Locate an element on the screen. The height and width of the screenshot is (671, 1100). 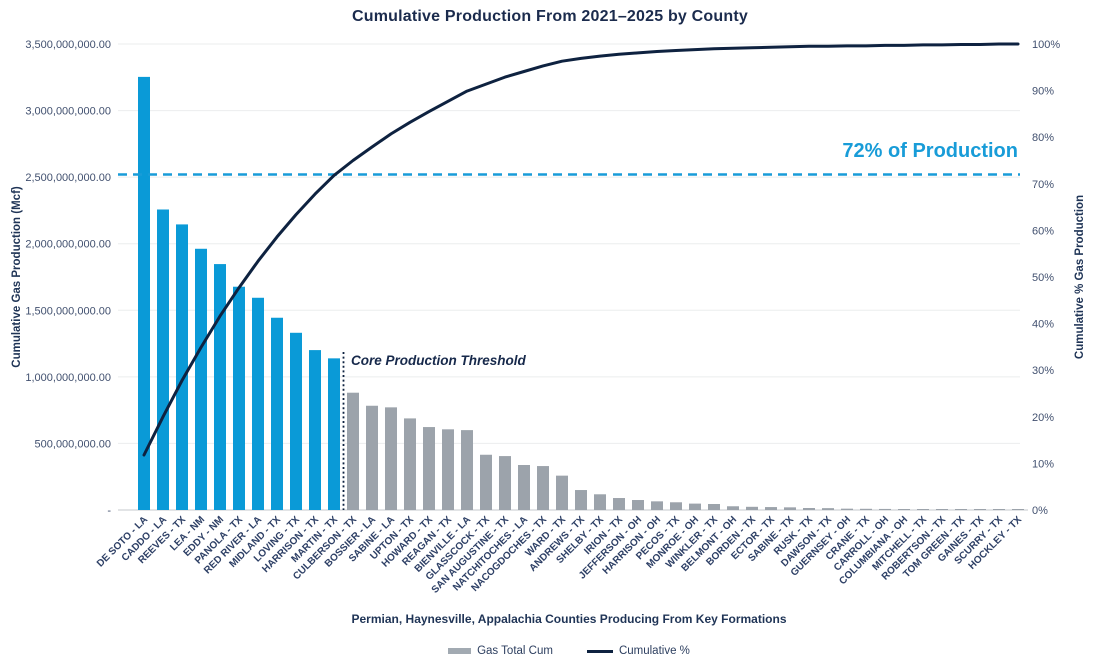
left-axis-title: Cumulative Gas Production (Mcf) is located at coordinates (17, 277).